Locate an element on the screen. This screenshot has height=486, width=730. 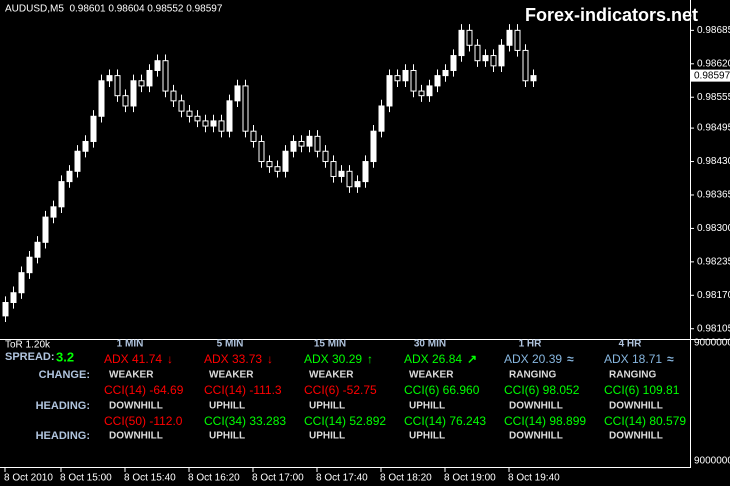
y-tick-label: 0.98555 is located at coordinates (713, 97).